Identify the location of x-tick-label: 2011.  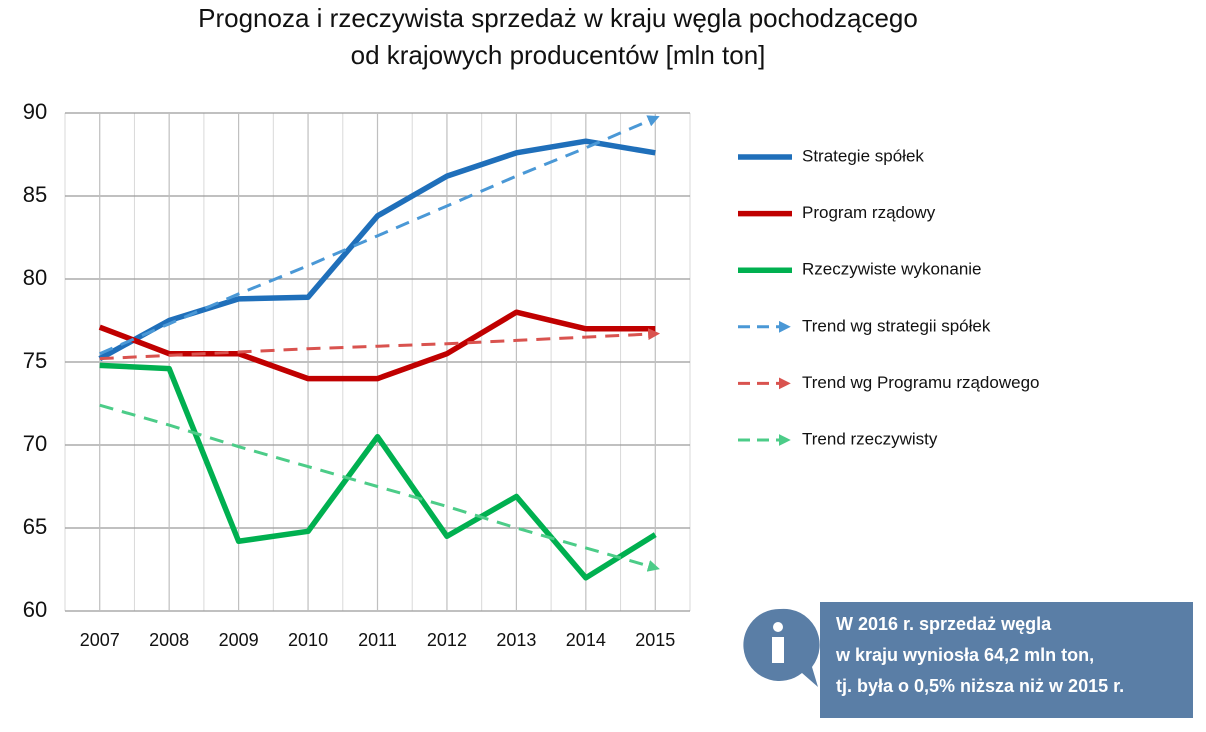
(377, 640).